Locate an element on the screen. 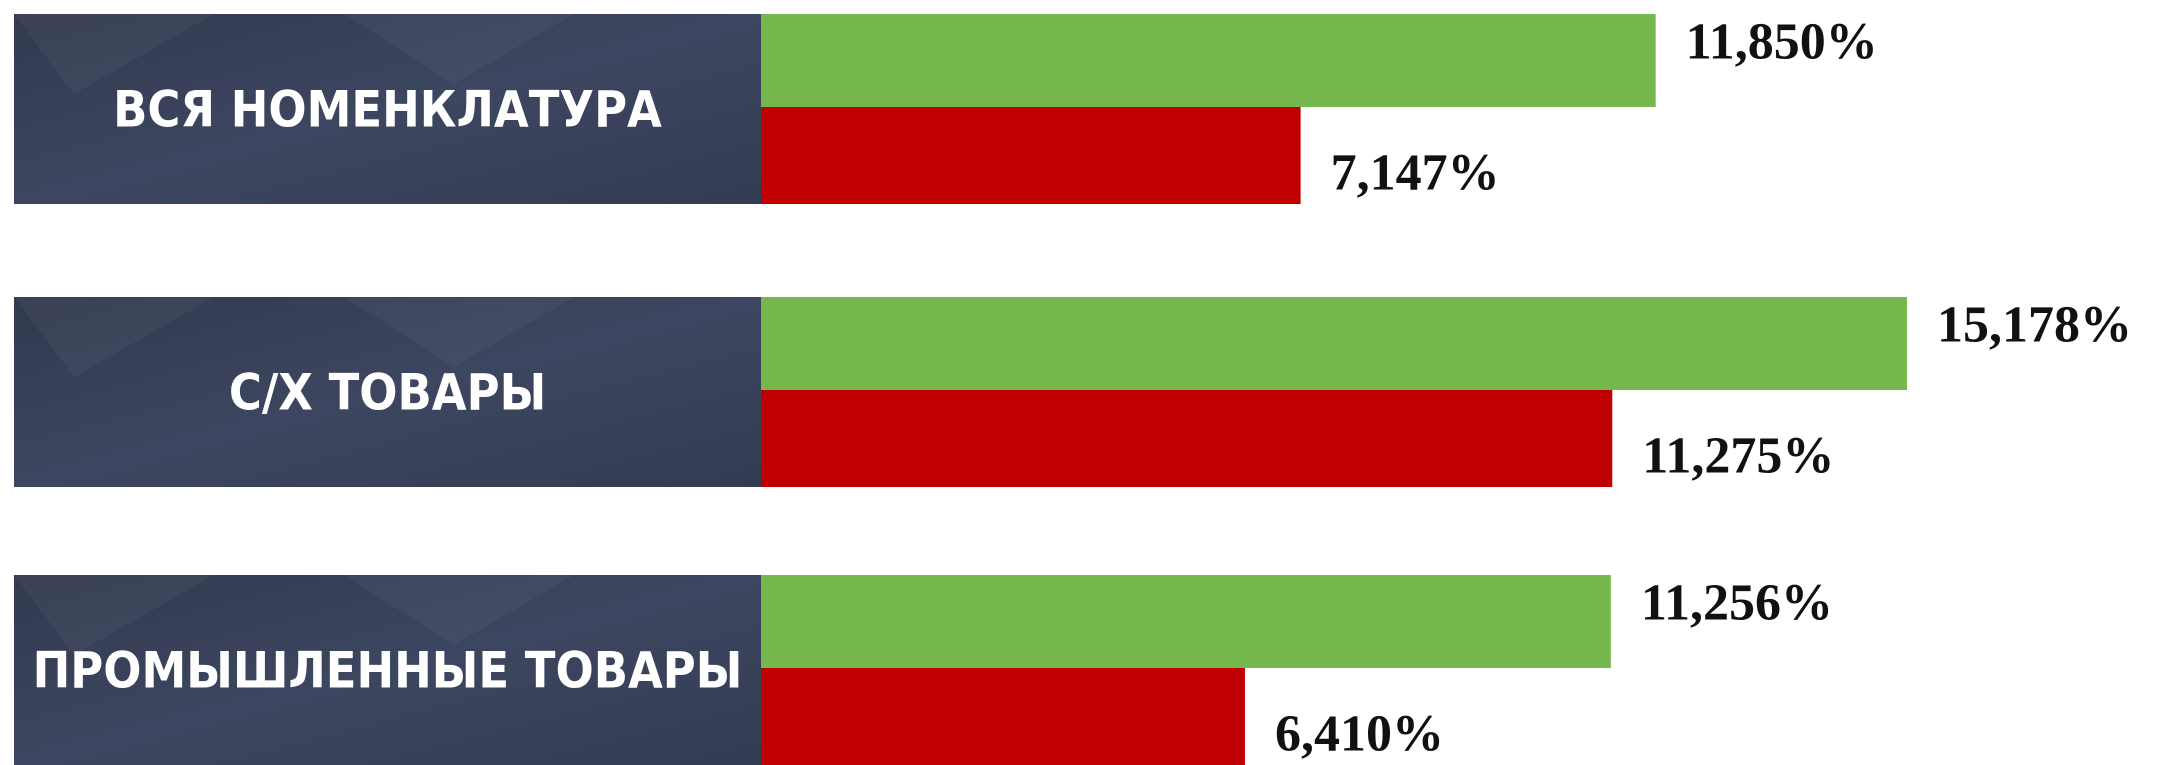 The image size is (2167, 765). category-label: ВСЯ НОМЕНКЛАТУРА is located at coordinates (387, 110).